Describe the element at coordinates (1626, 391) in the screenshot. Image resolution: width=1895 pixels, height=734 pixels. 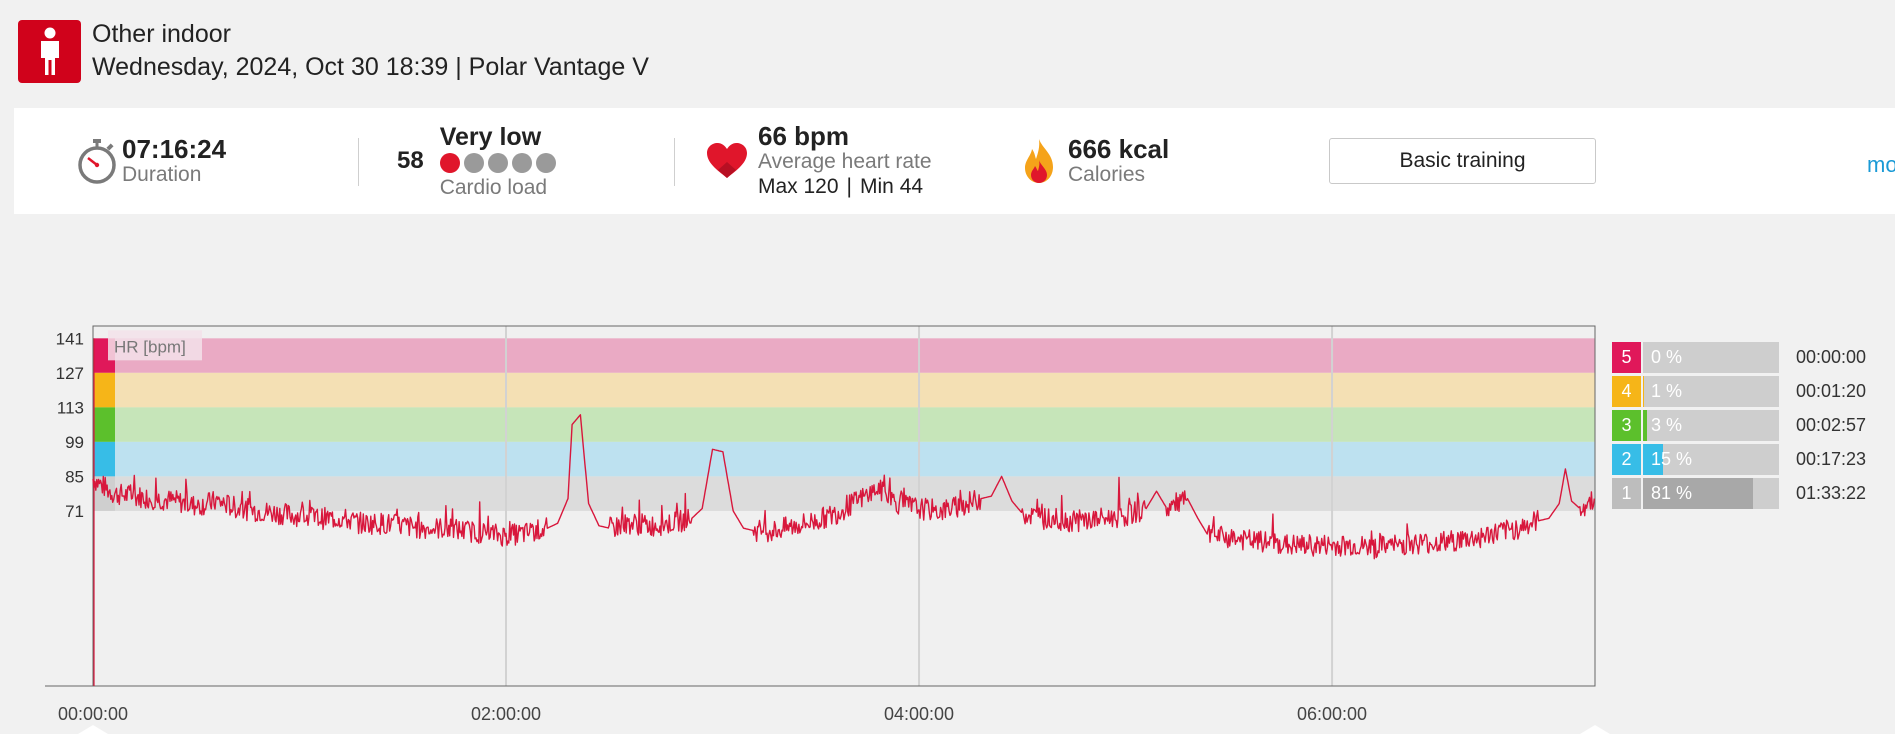
I see `zone-number: 4` at that location.